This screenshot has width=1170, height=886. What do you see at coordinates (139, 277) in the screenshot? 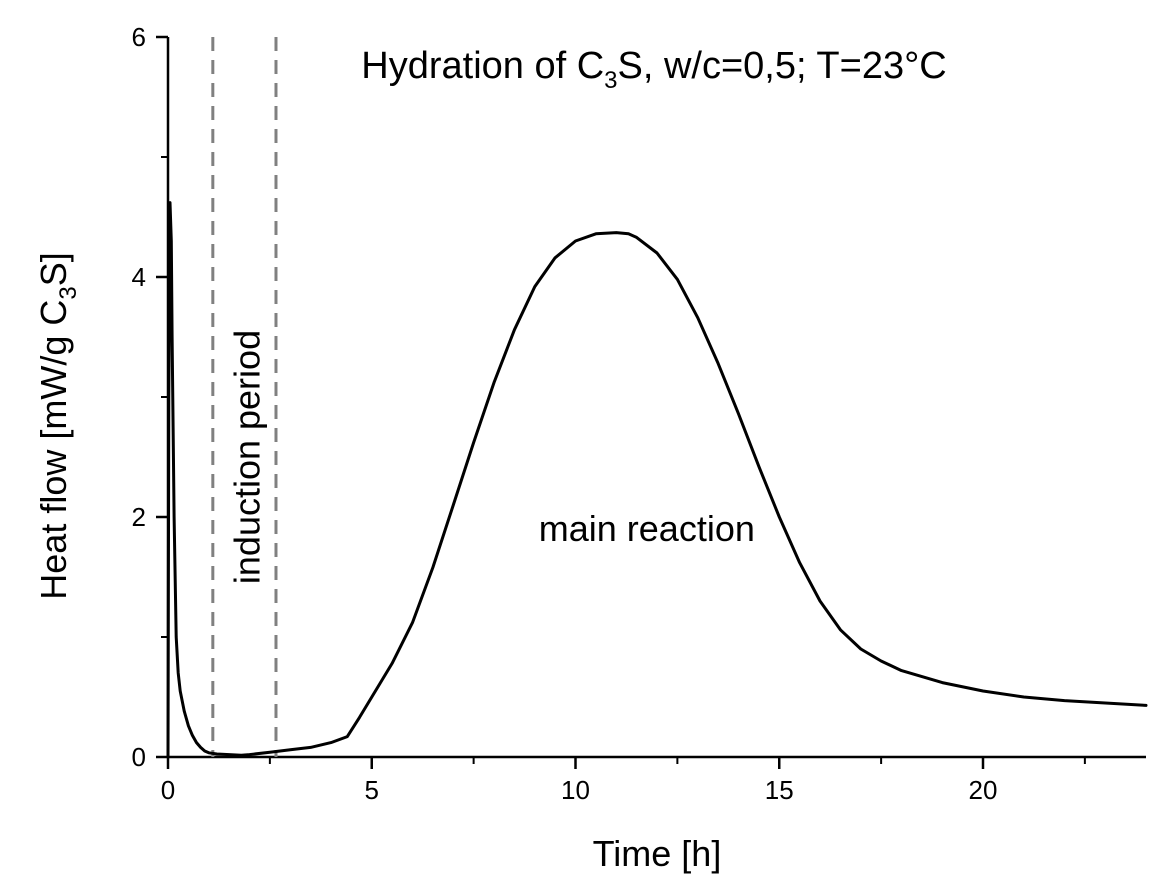
I see `y-tick-label: 4` at bounding box center [139, 277].